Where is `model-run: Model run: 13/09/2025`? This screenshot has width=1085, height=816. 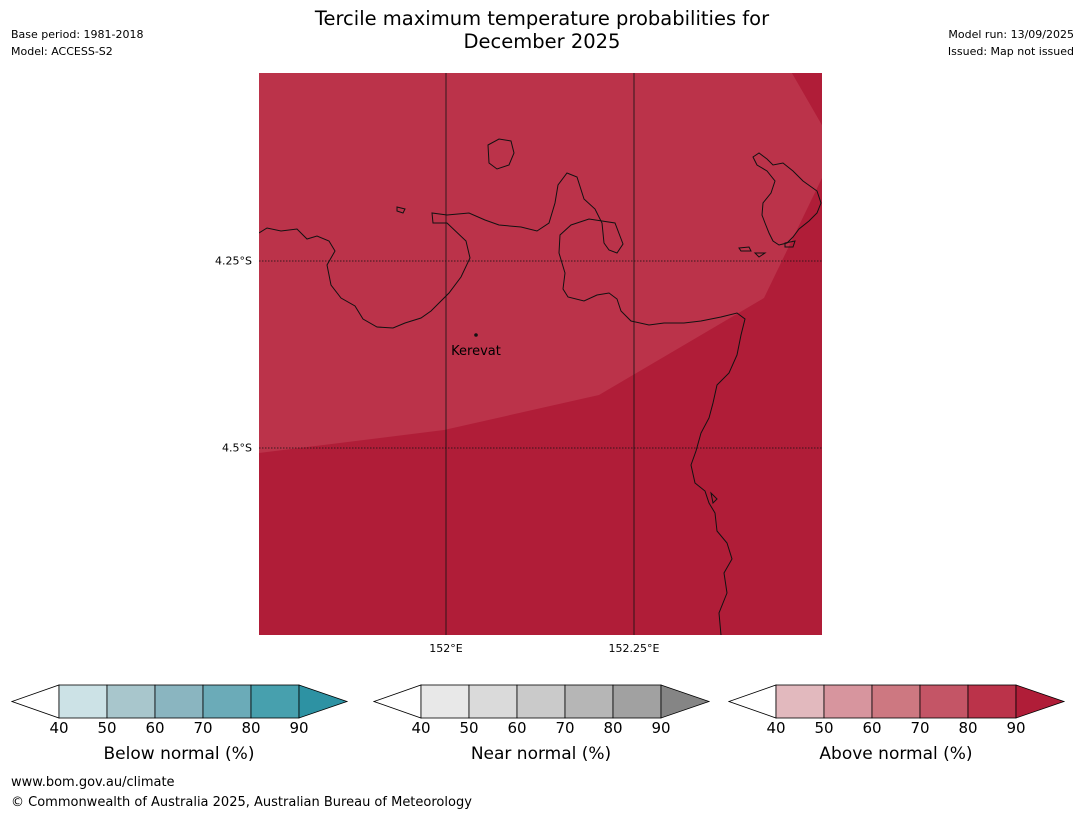
model-run: Model run: 13/09/2025 is located at coordinates (1011, 34).